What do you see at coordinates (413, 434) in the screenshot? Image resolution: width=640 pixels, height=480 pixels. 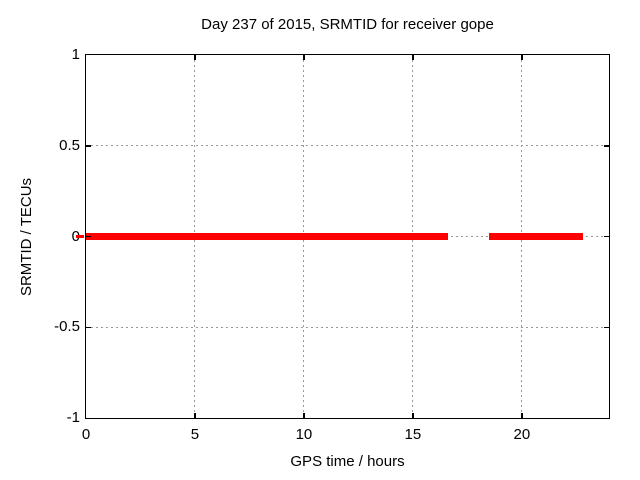 I see `x-tick-label: 15` at bounding box center [413, 434].